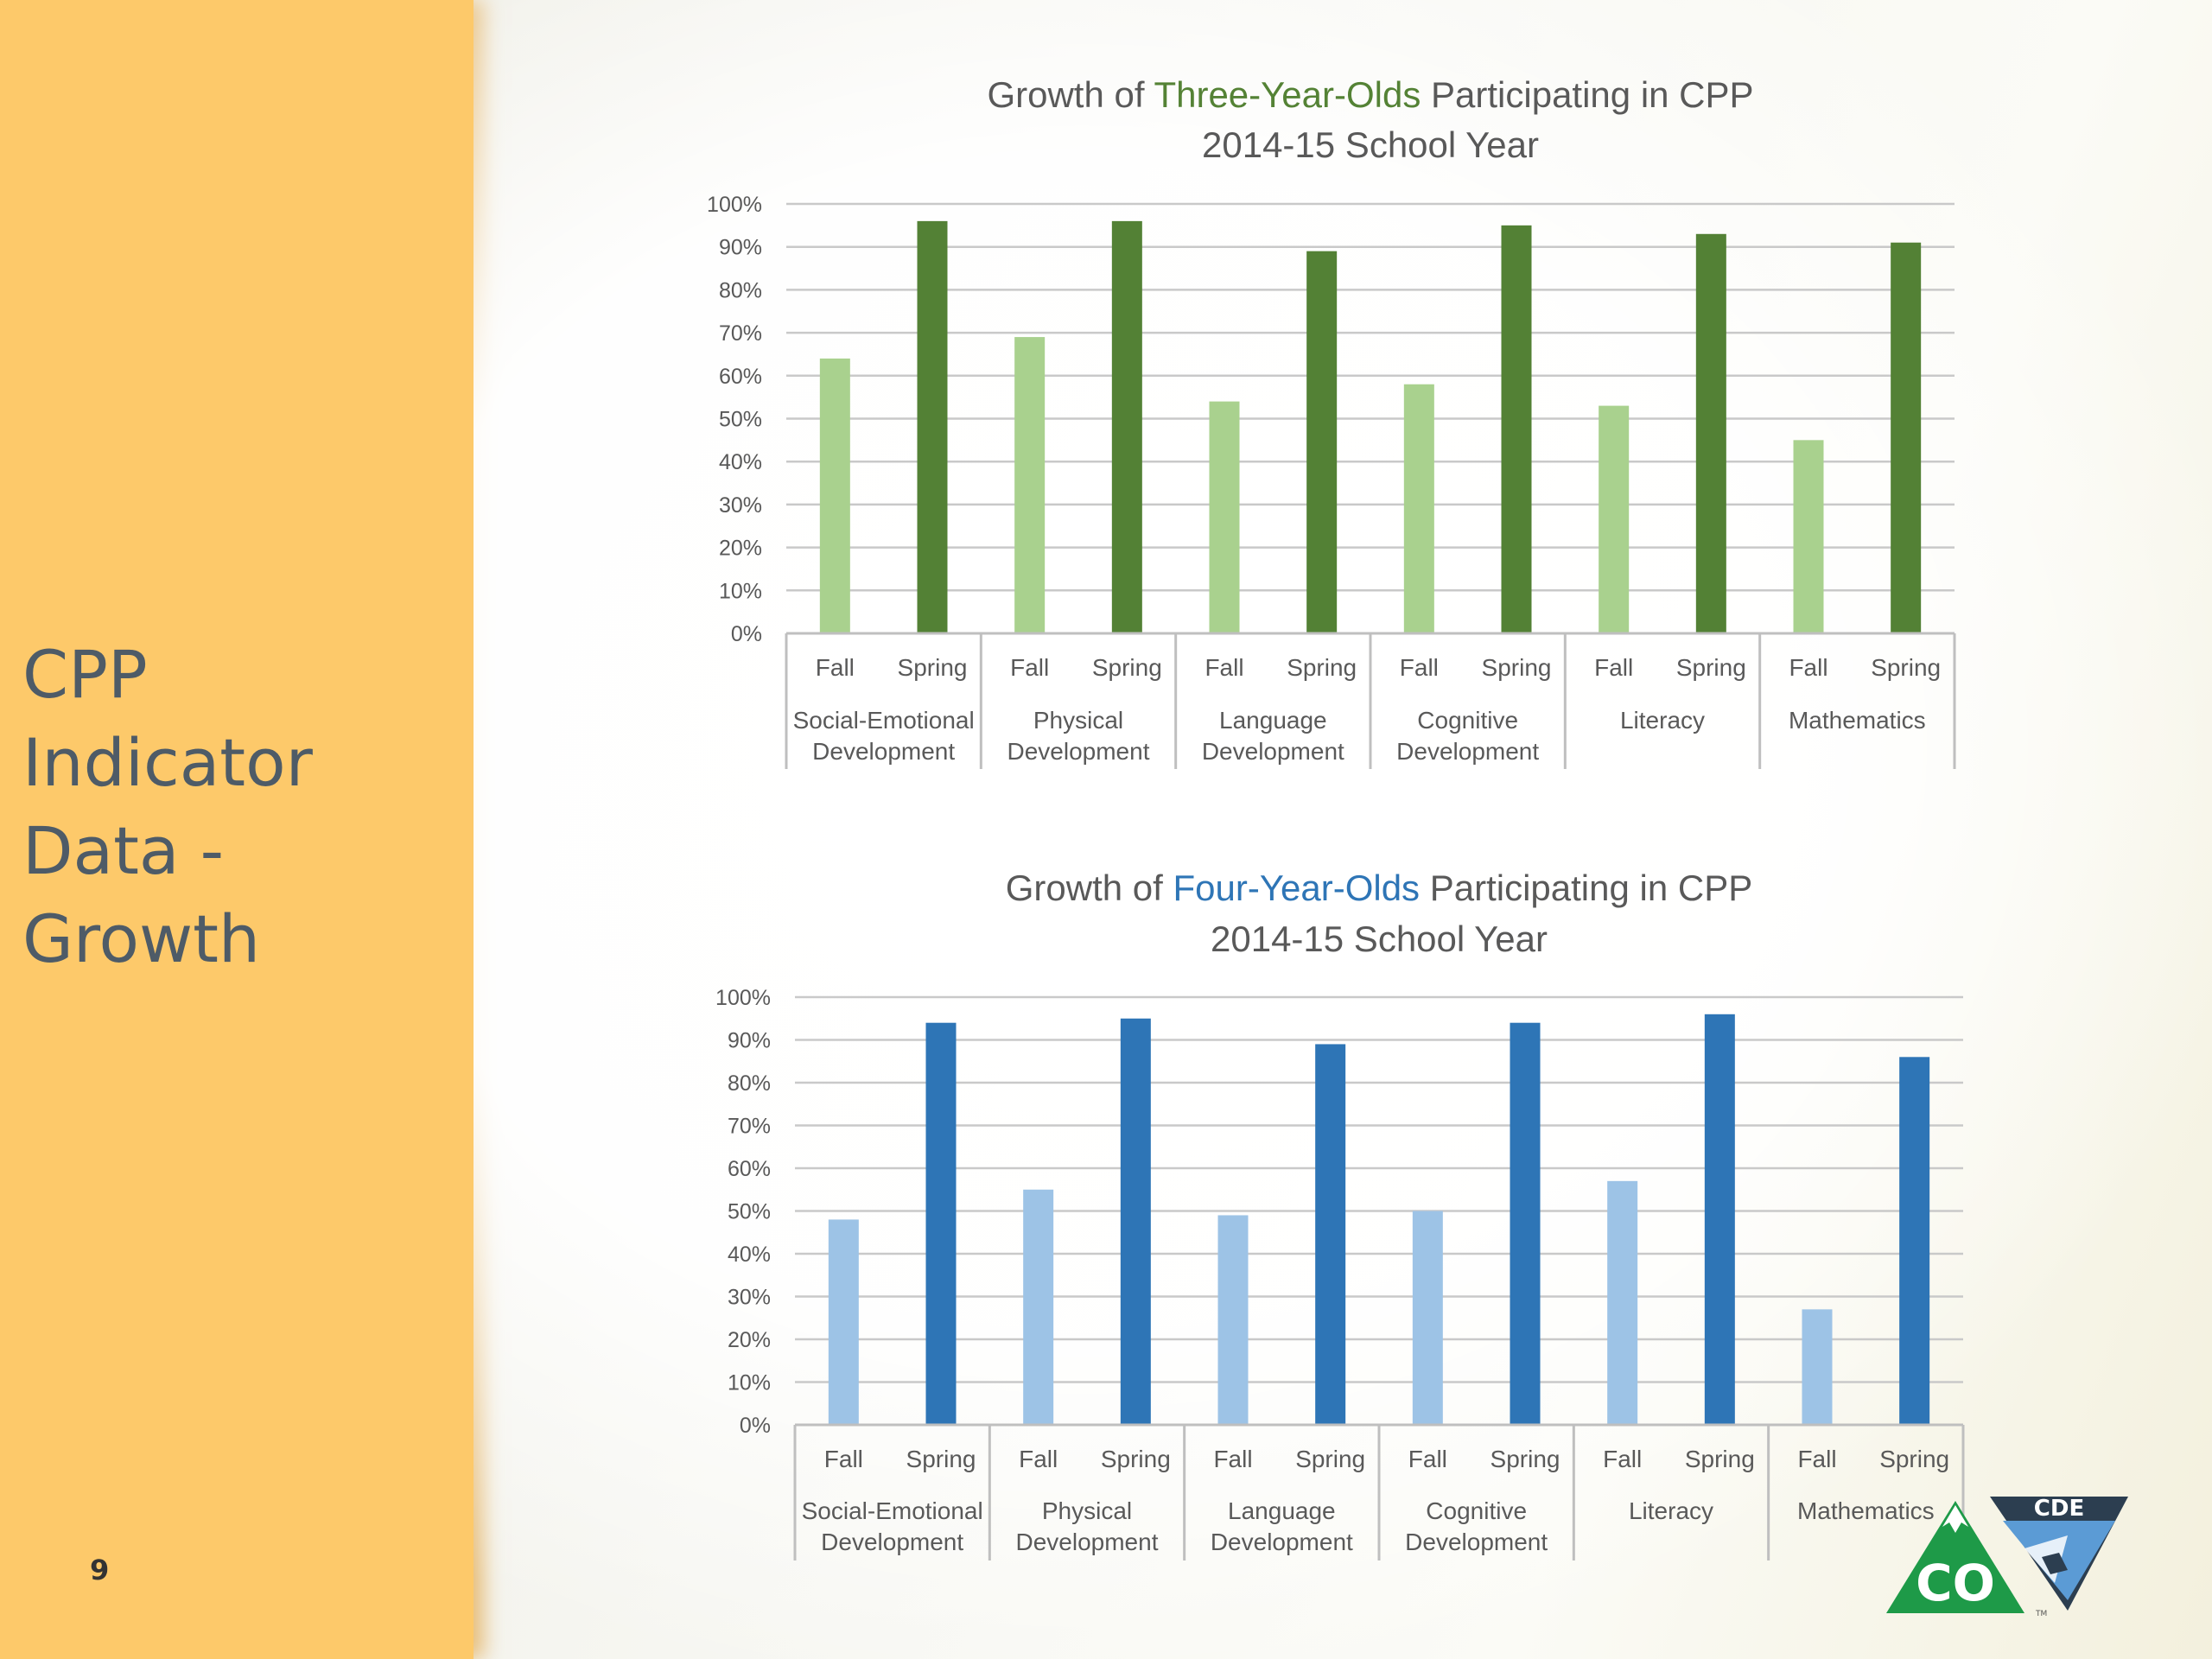 This screenshot has width=2212, height=1659. I want to click on co-logo-text: CO, so click(1955, 1583).